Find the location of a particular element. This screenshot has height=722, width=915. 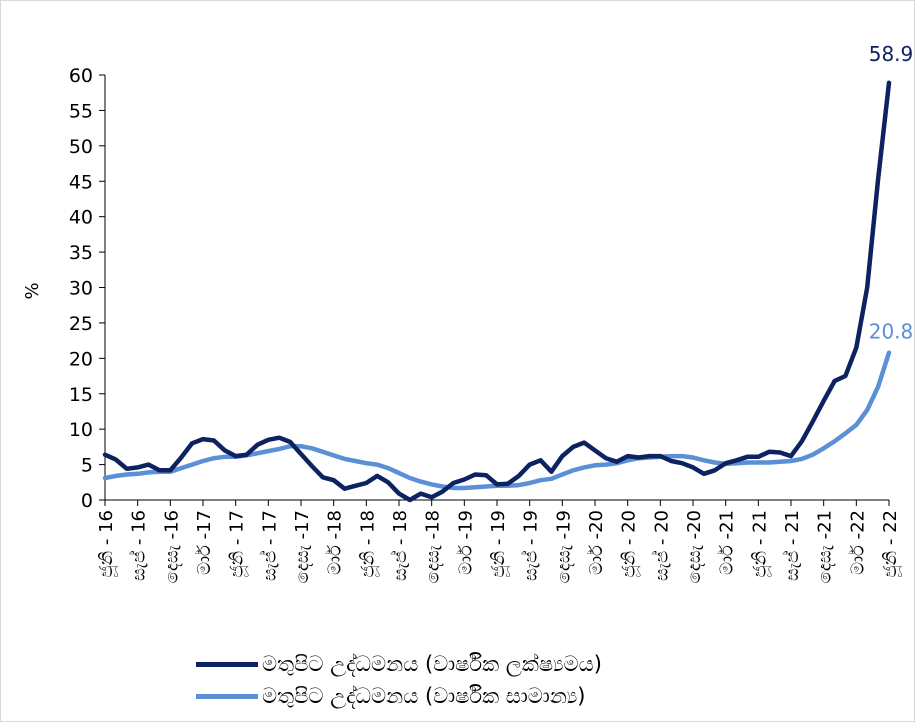

y-tick-label: 30 is located at coordinates (81, 289).